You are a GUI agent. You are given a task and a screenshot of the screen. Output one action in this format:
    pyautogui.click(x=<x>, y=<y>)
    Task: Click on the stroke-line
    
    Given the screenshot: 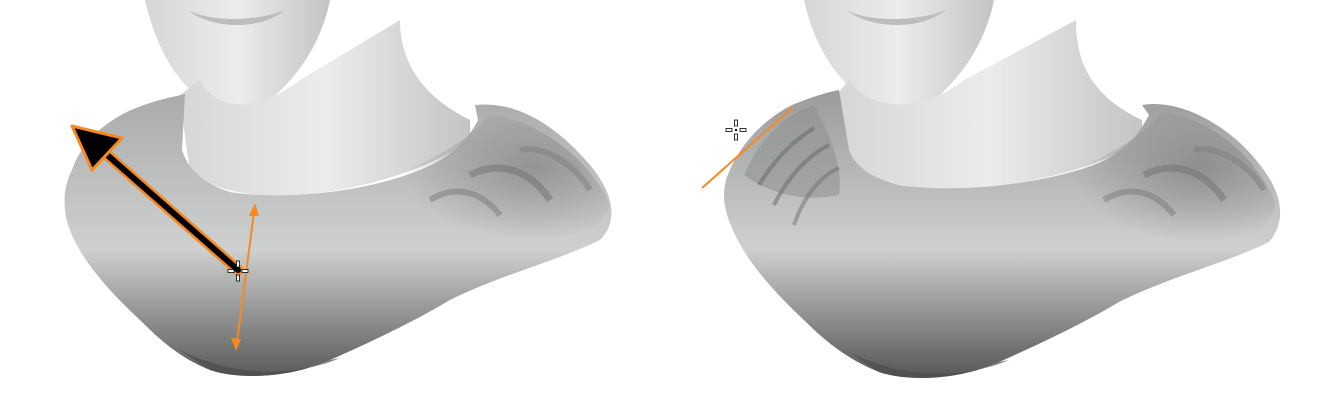 What is the action you would take?
    pyautogui.click(x=747, y=148)
    